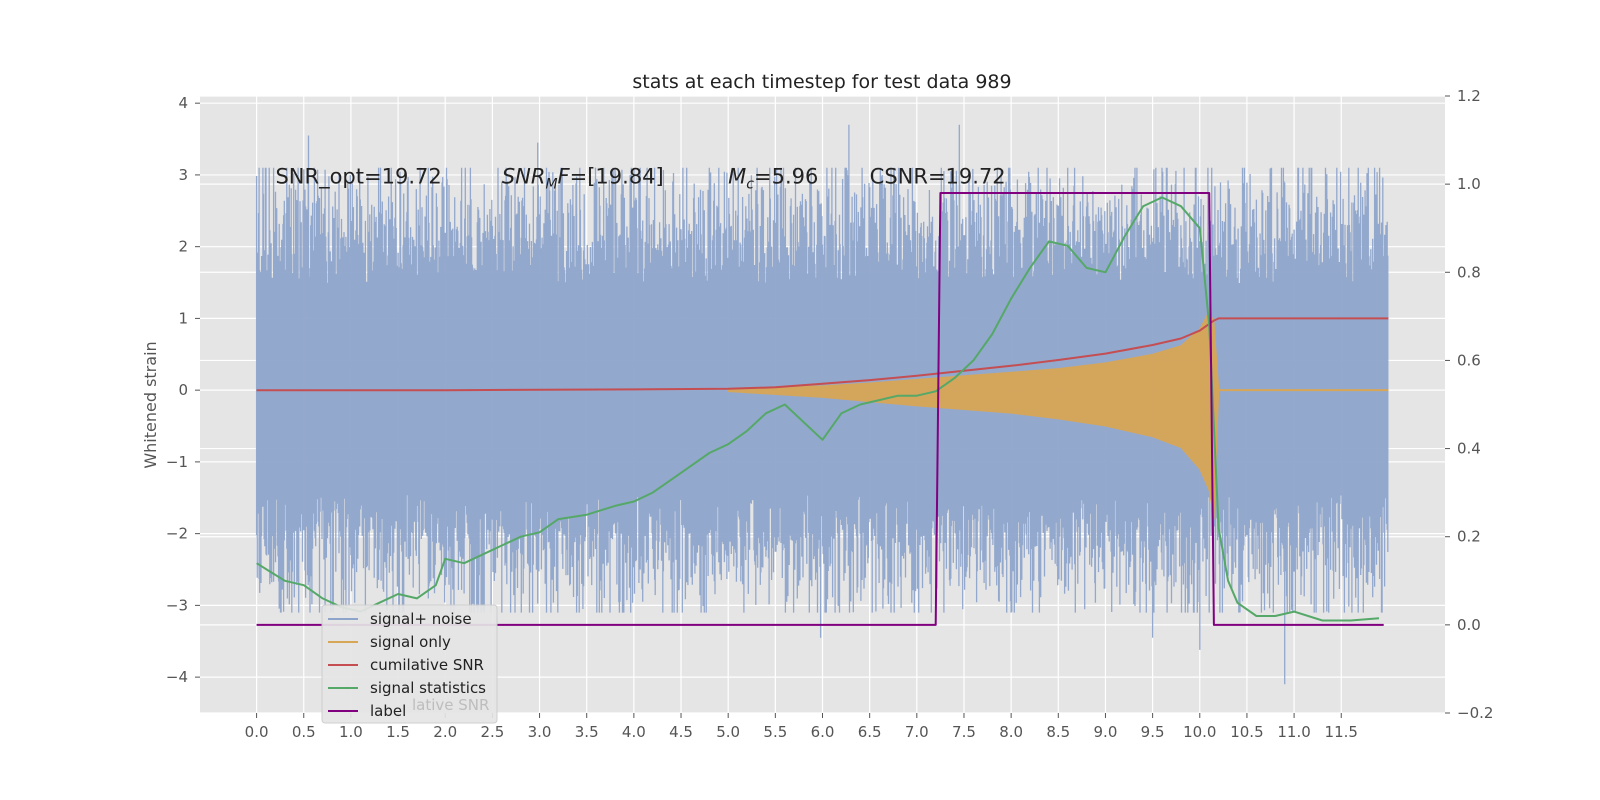  Describe the element at coordinates (1469, 272) in the screenshot. I see `y2-tick-label: 0.8` at that location.